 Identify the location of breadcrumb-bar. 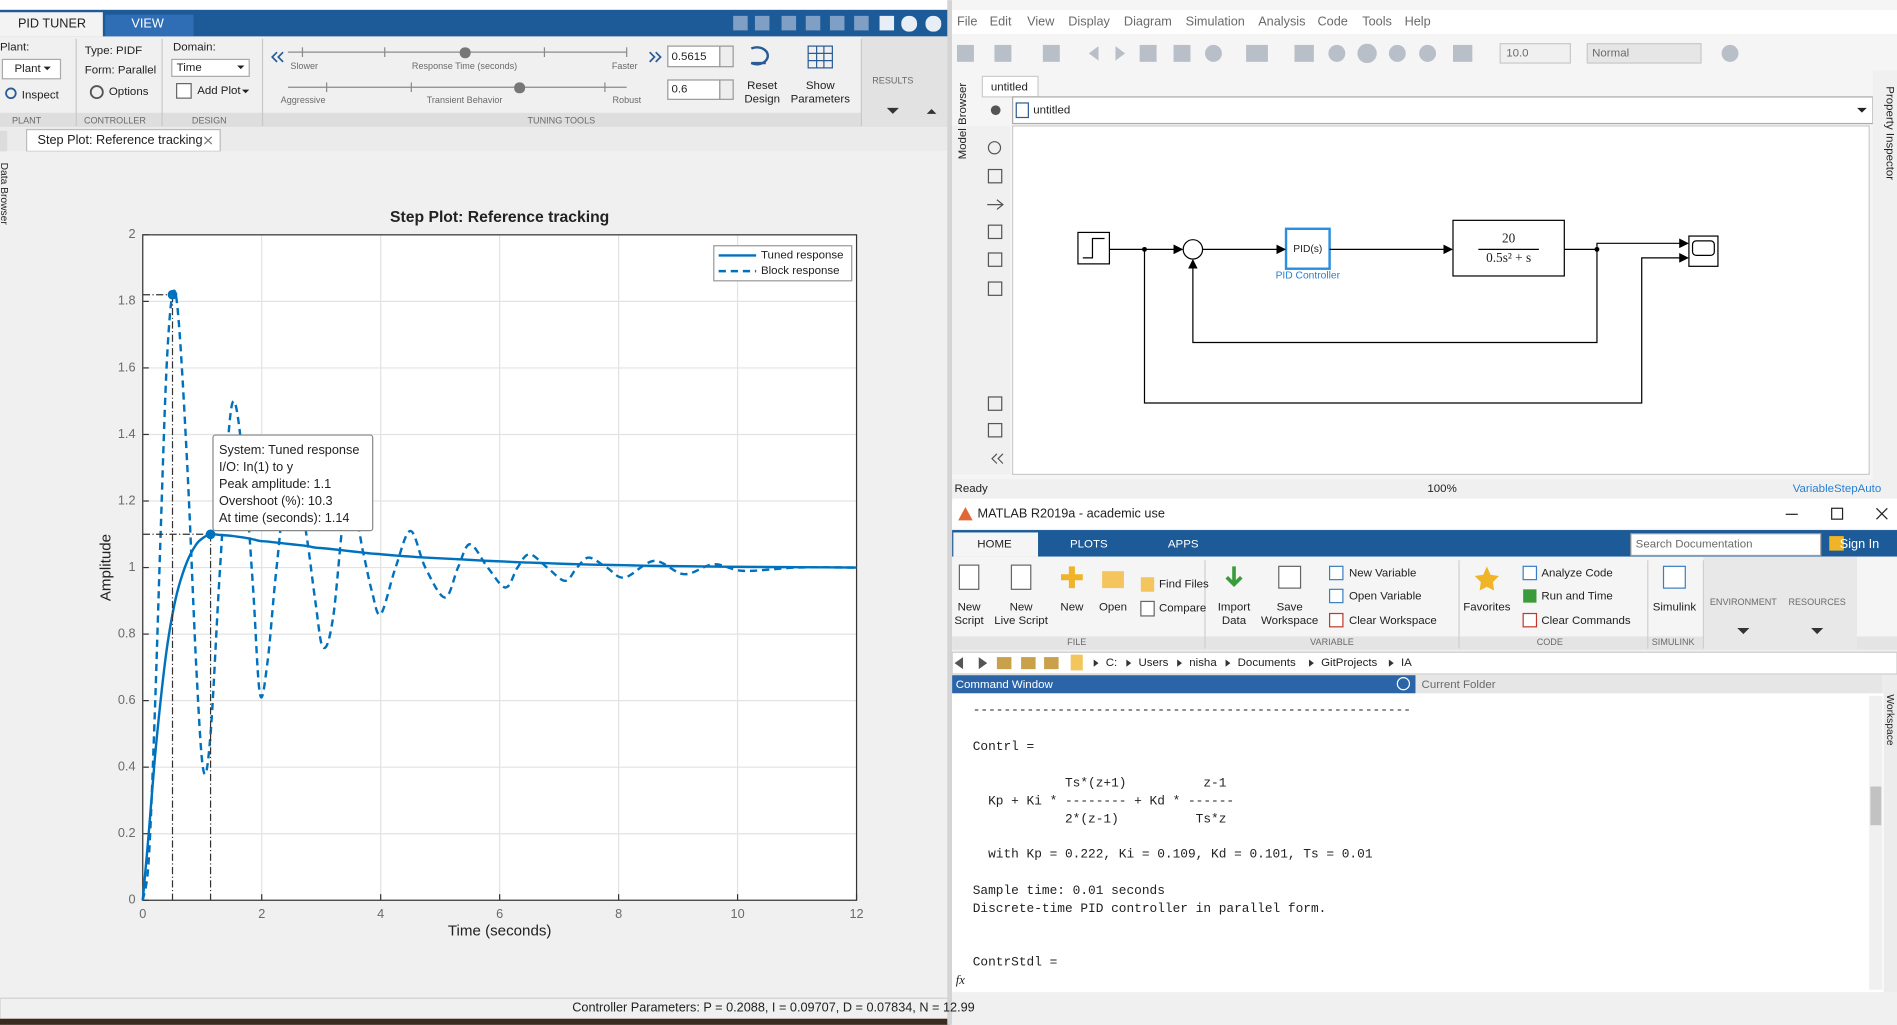
(1443, 110).